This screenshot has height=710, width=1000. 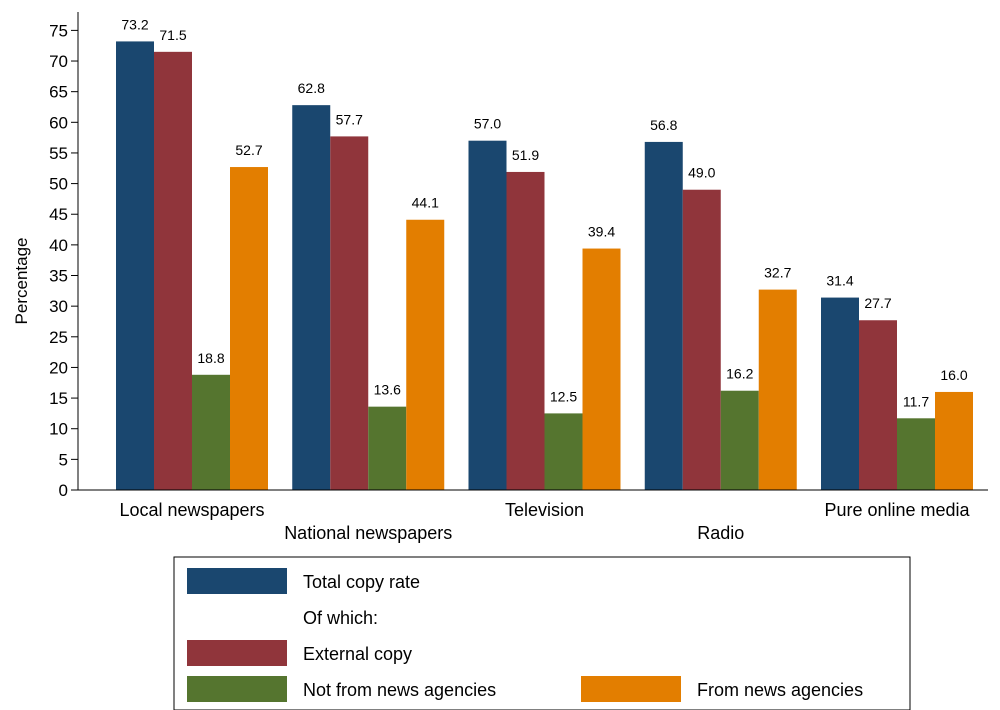 I want to click on y-tick-label: 60, so click(x=58, y=122).